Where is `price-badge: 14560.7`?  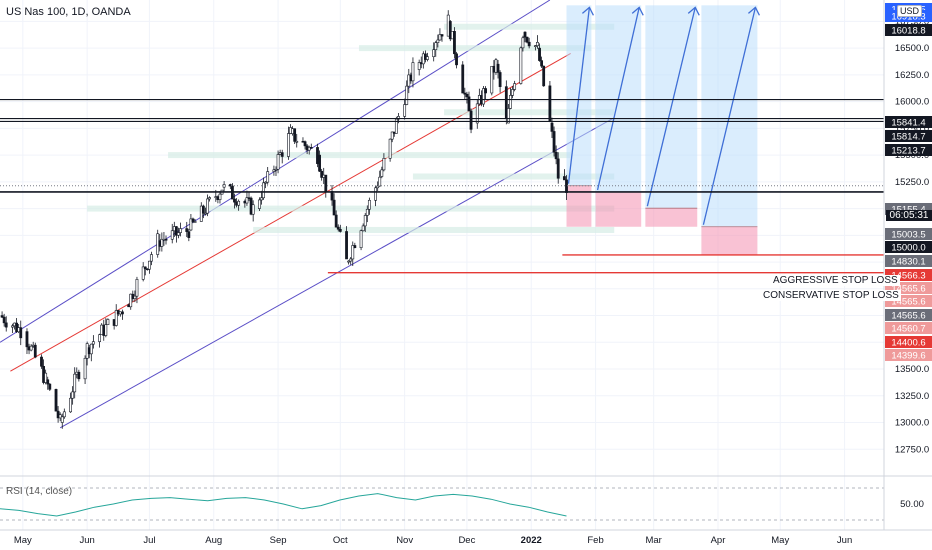
price-badge: 14560.7 is located at coordinates (908, 328).